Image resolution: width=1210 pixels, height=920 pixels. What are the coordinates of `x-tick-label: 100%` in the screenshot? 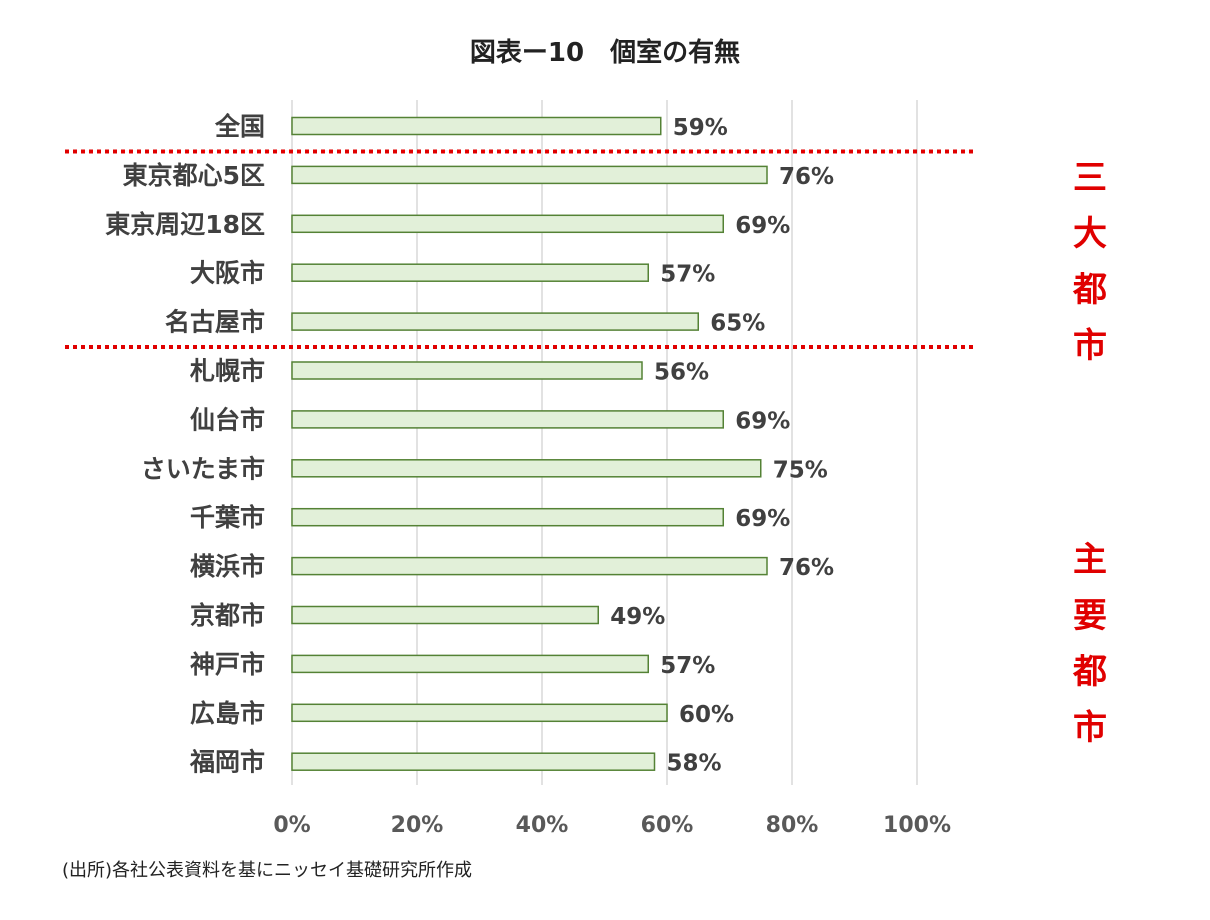 It's located at (917, 825).